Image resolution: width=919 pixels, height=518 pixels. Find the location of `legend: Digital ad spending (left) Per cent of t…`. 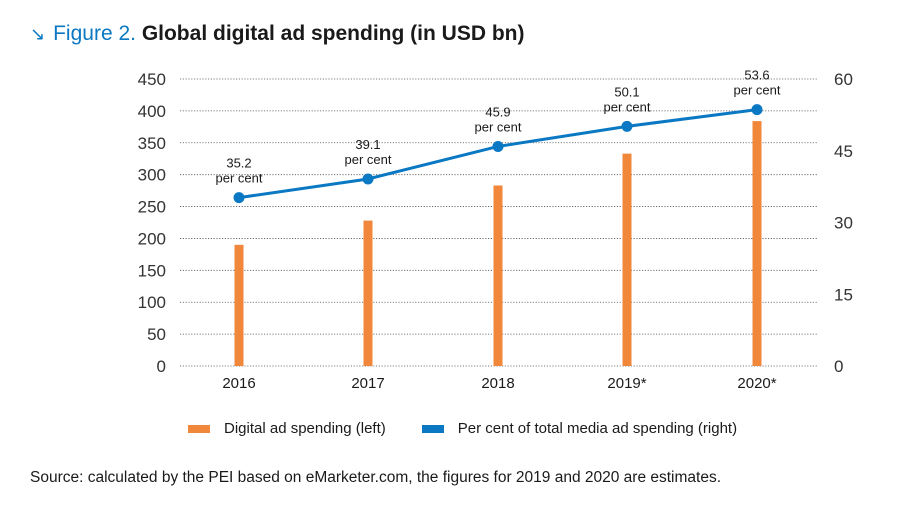

legend: Digital ad spending (left) Per cent of t… is located at coordinates (480, 428).